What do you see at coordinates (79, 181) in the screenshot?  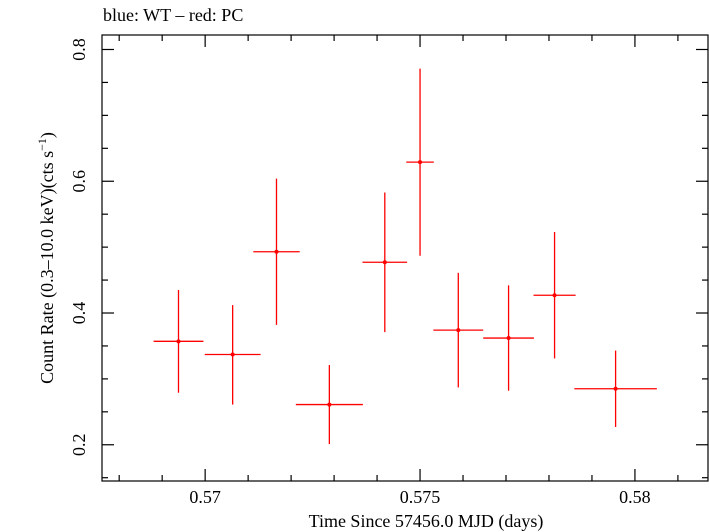 I see `y-tick-label: 0.6` at bounding box center [79, 181].